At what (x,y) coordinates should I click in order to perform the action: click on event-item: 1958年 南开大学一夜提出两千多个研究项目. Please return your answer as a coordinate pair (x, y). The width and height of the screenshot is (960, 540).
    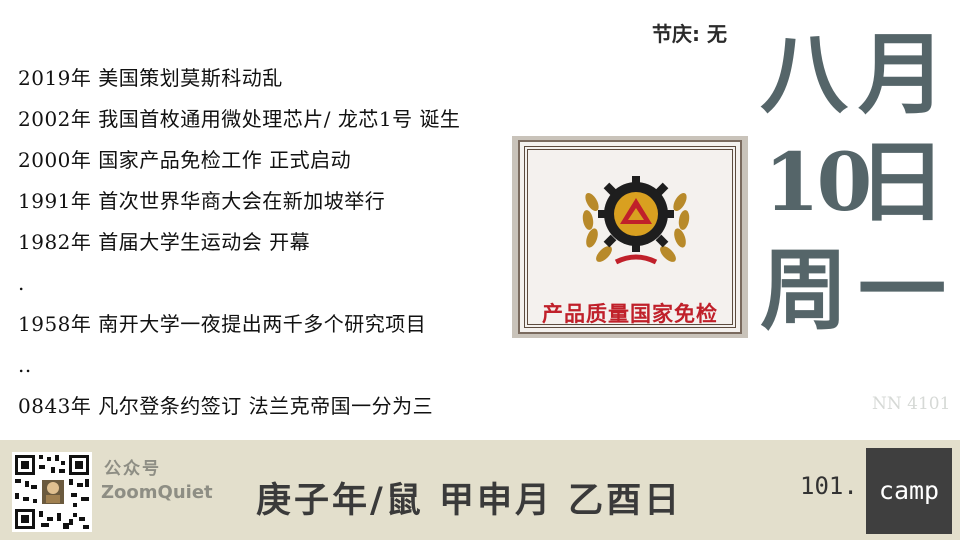
    Looking at the image, I should click on (222, 324).